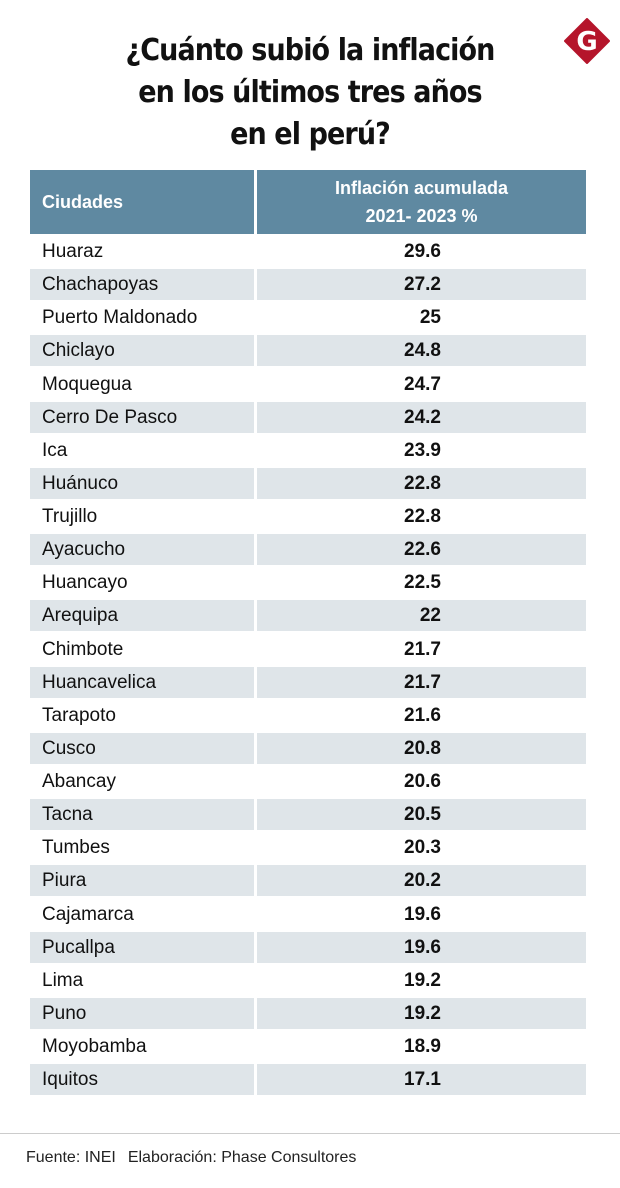 The image size is (620, 1188). What do you see at coordinates (430, 318) in the screenshot?
I see `inflation-value-cell: 25` at bounding box center [430, 318].